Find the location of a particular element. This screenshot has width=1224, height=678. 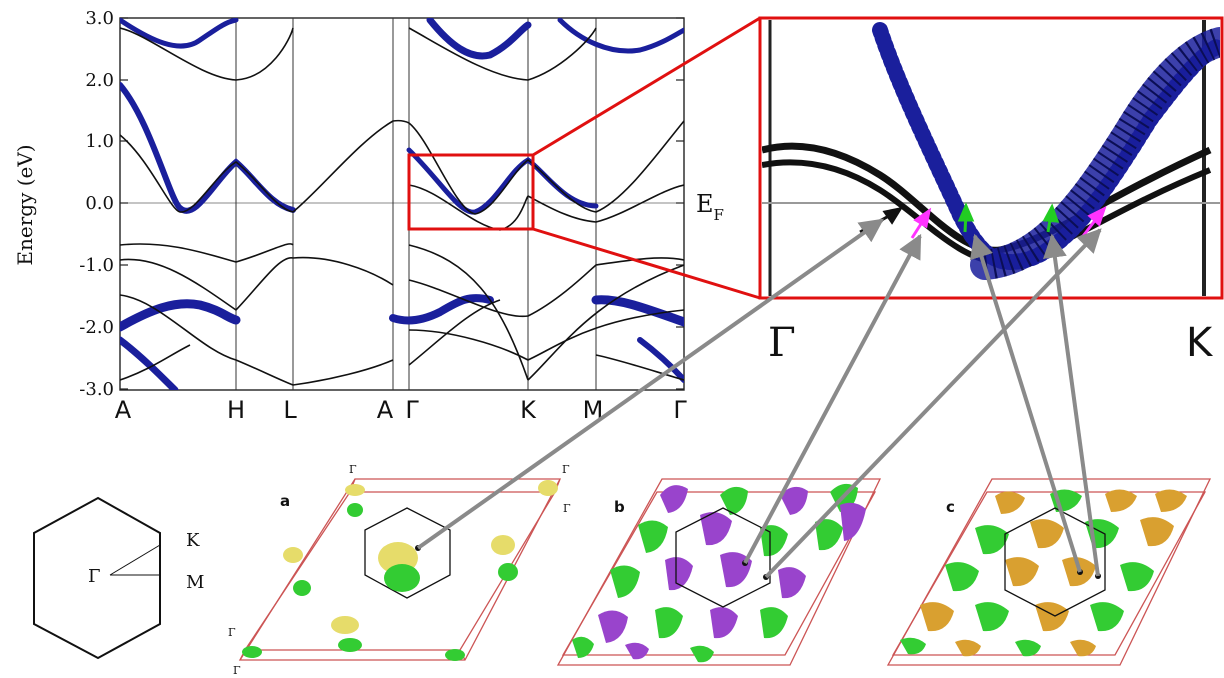

connector-arrow-c1 is located at coordinates (1025, 403).